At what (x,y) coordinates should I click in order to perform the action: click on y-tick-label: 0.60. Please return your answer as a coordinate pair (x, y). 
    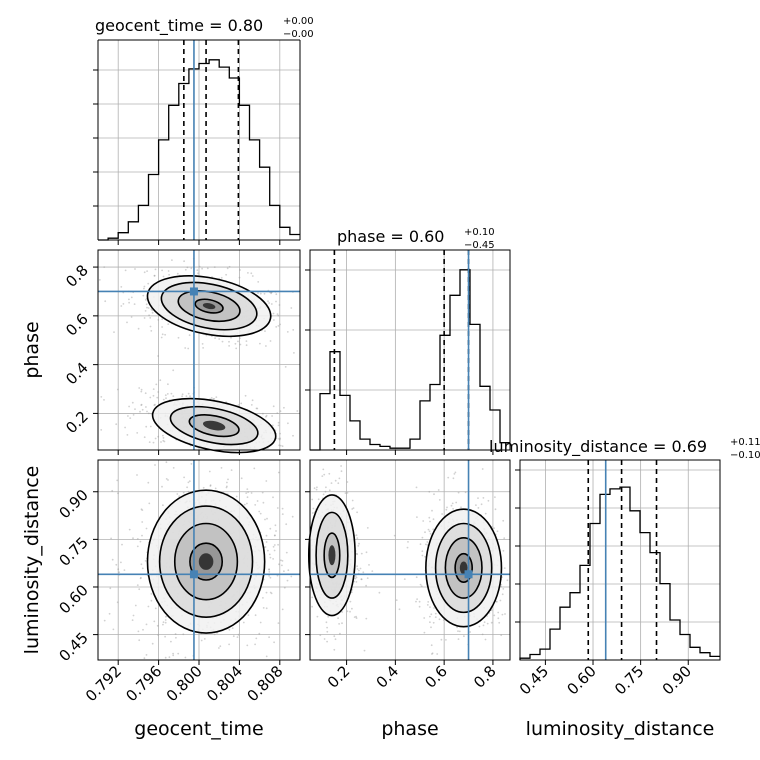
    Looking at the image, I should click on (73, 599).